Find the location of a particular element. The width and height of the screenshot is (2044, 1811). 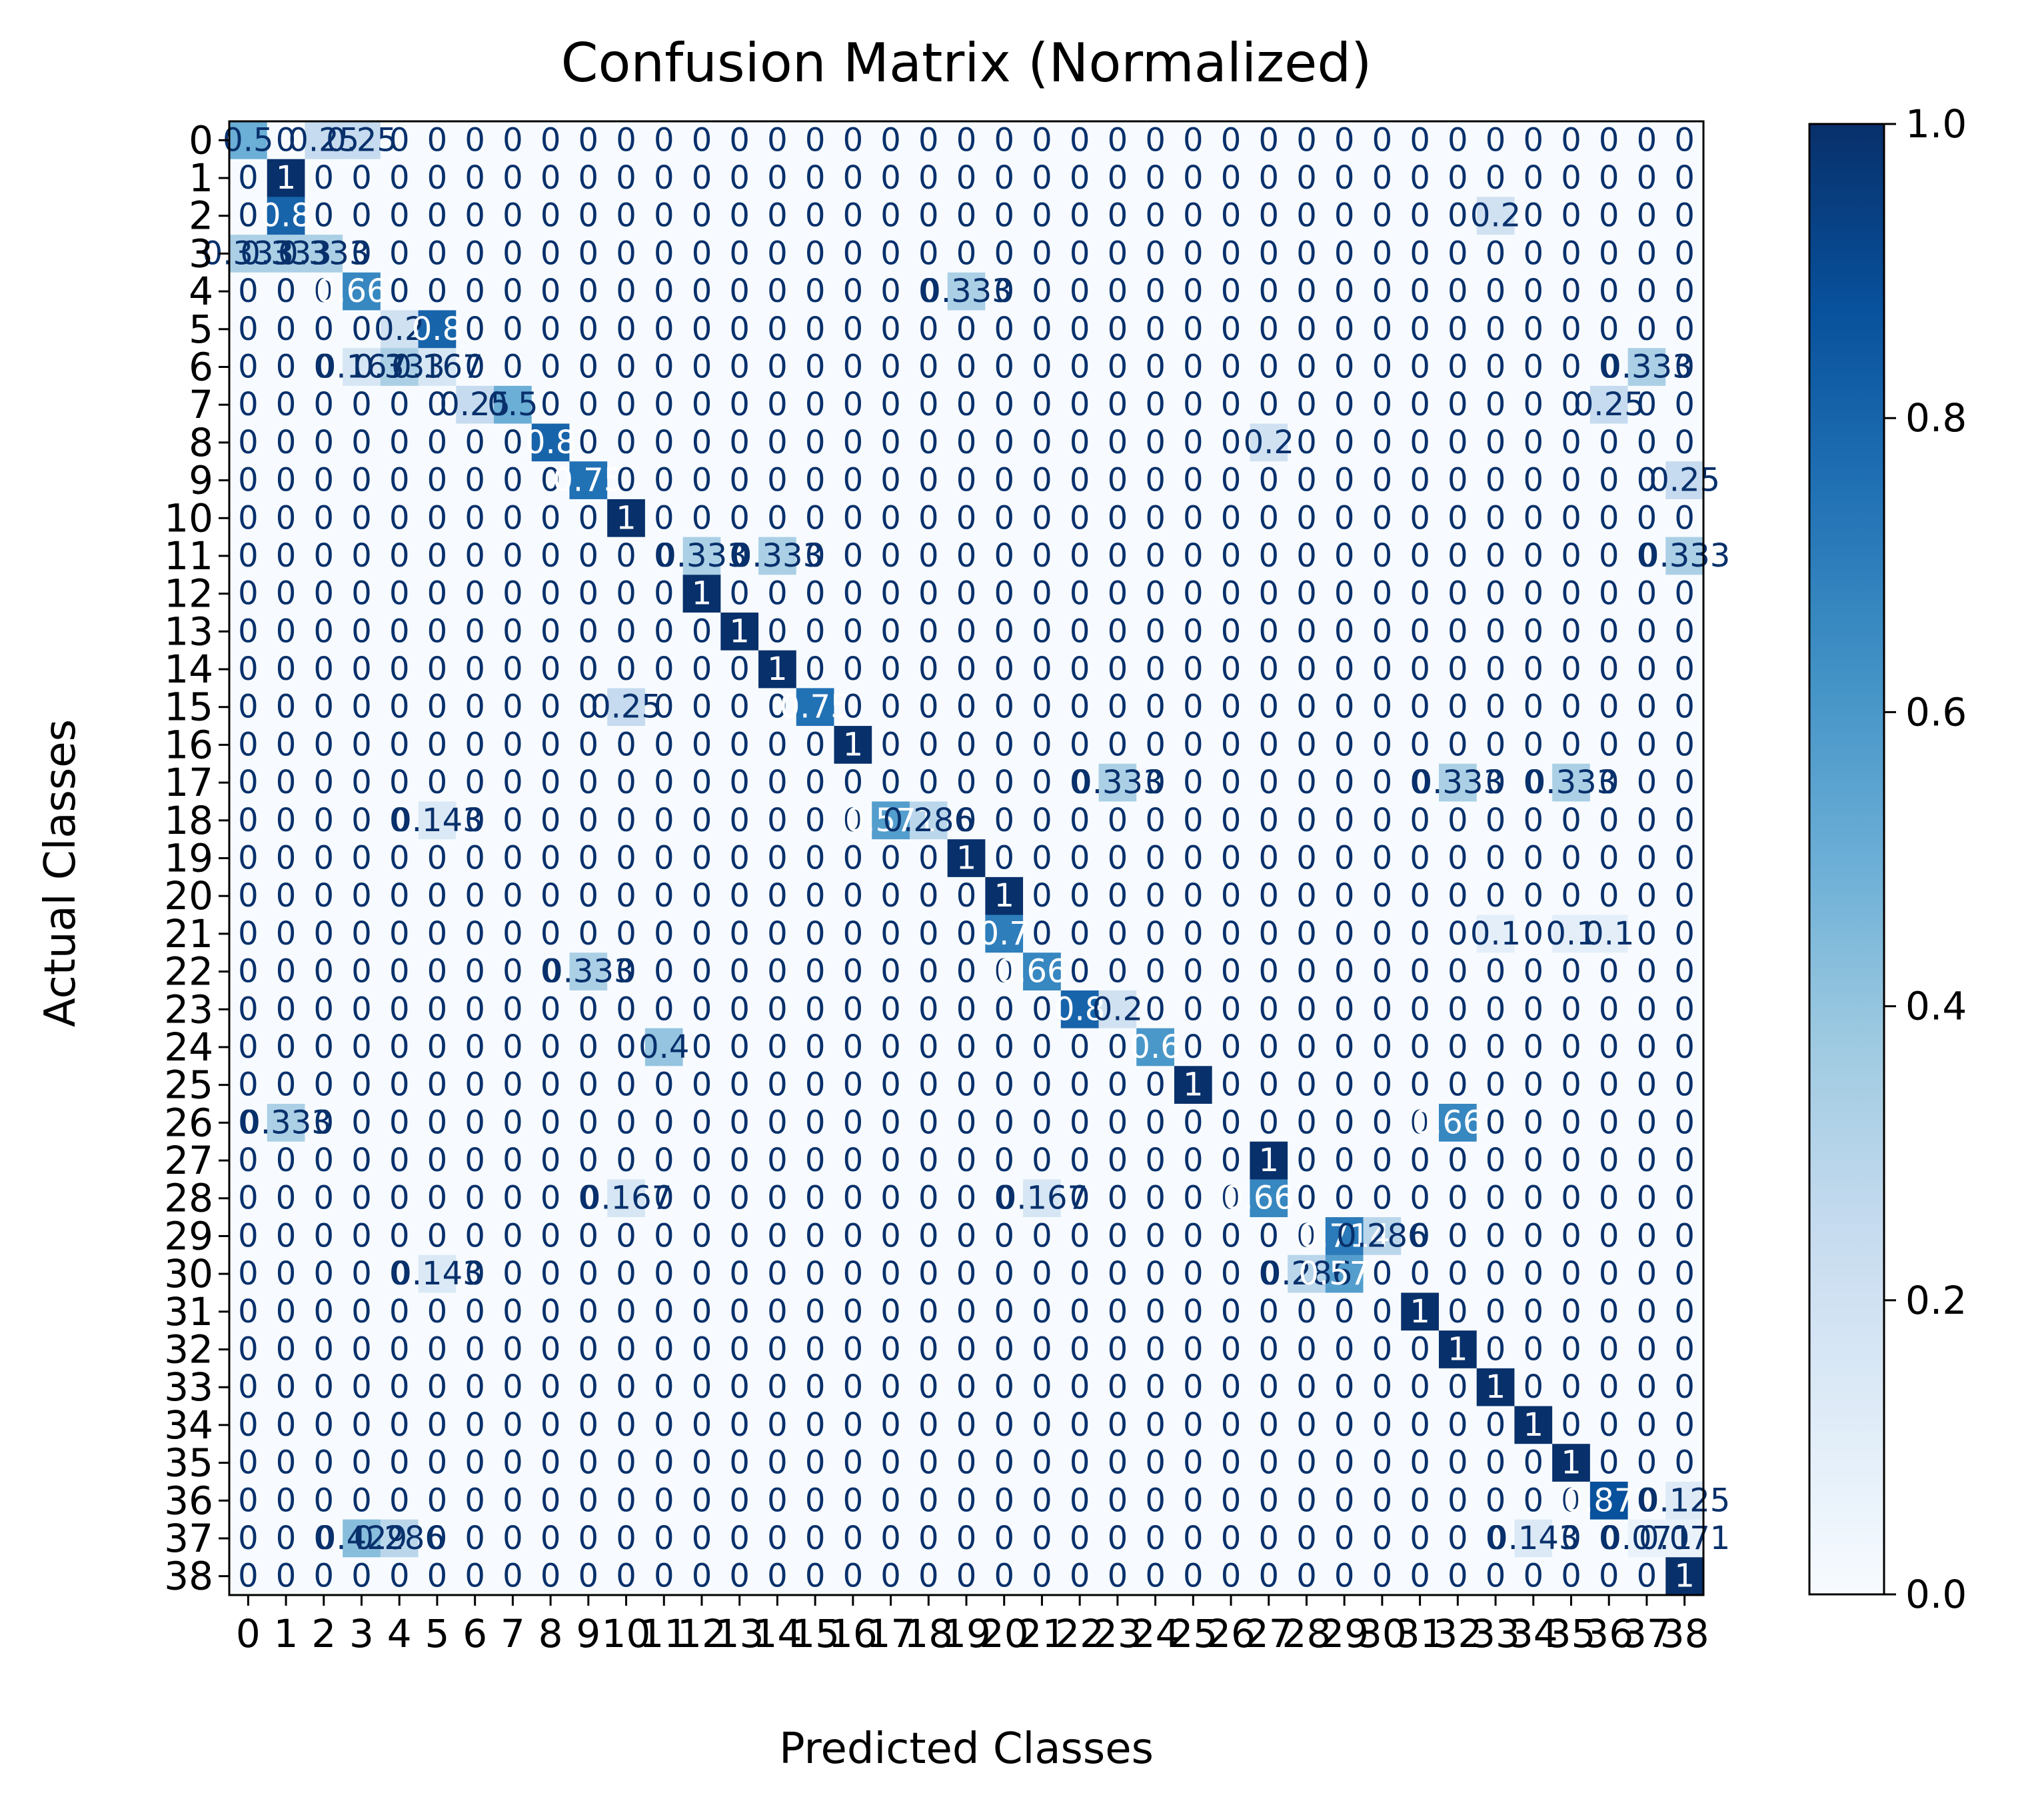

x-tick-label: 5 is located at coordinates (437, 1633).